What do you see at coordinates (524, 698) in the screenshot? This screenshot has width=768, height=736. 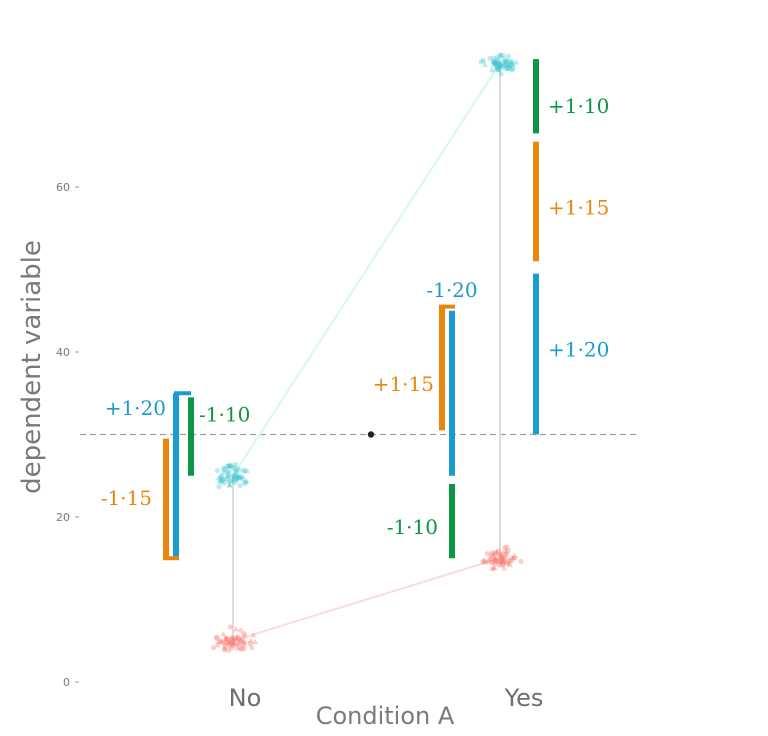 I see `x-tick-label-yes: Yes` at bounding box center [524, 698].